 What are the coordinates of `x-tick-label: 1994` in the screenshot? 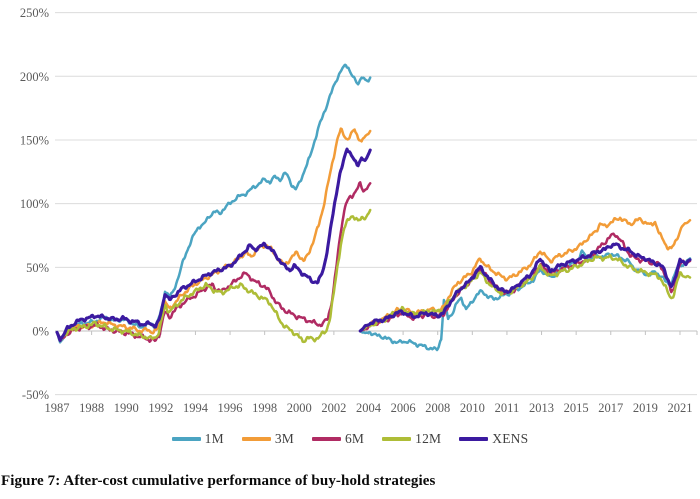 It's located at (196, 408).